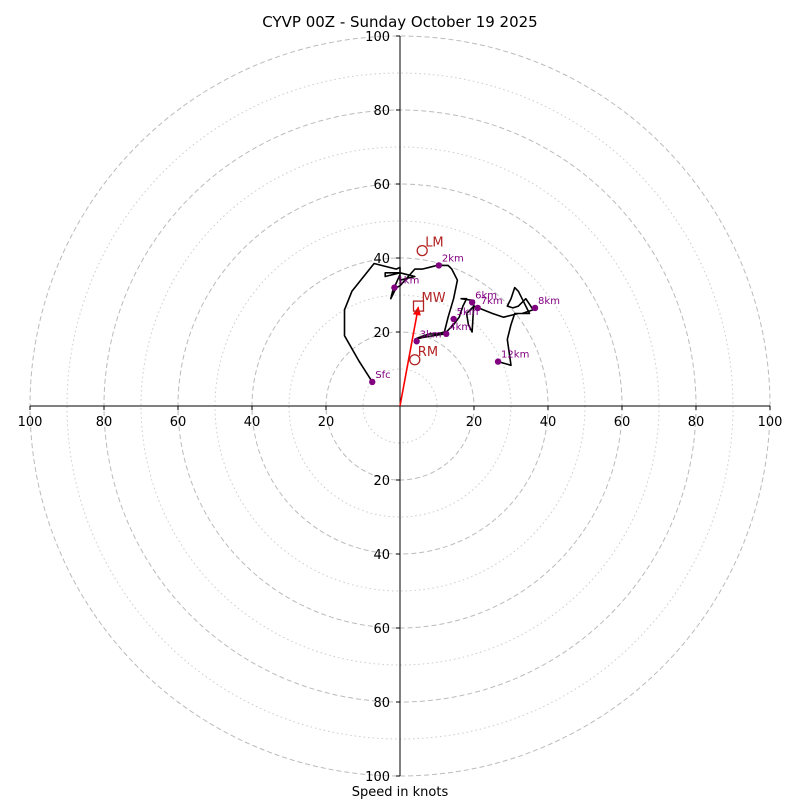 This screenshot has width=800, height=800. What do you see at coordinates (453, 258) in the screenshot?
I see `height-marker-label: 2km` at bounding box center [453, 258].